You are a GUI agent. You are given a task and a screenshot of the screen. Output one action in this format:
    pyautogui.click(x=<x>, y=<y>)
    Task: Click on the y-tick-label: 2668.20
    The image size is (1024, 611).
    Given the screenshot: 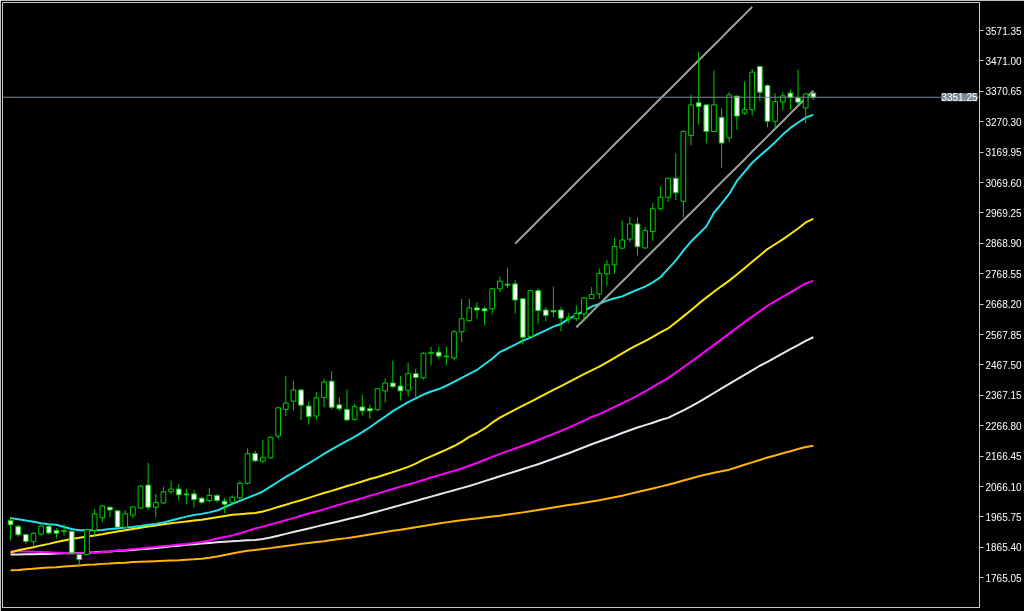 What is the action you would take?
    pyautogui.click(x=1004, y=305)
    